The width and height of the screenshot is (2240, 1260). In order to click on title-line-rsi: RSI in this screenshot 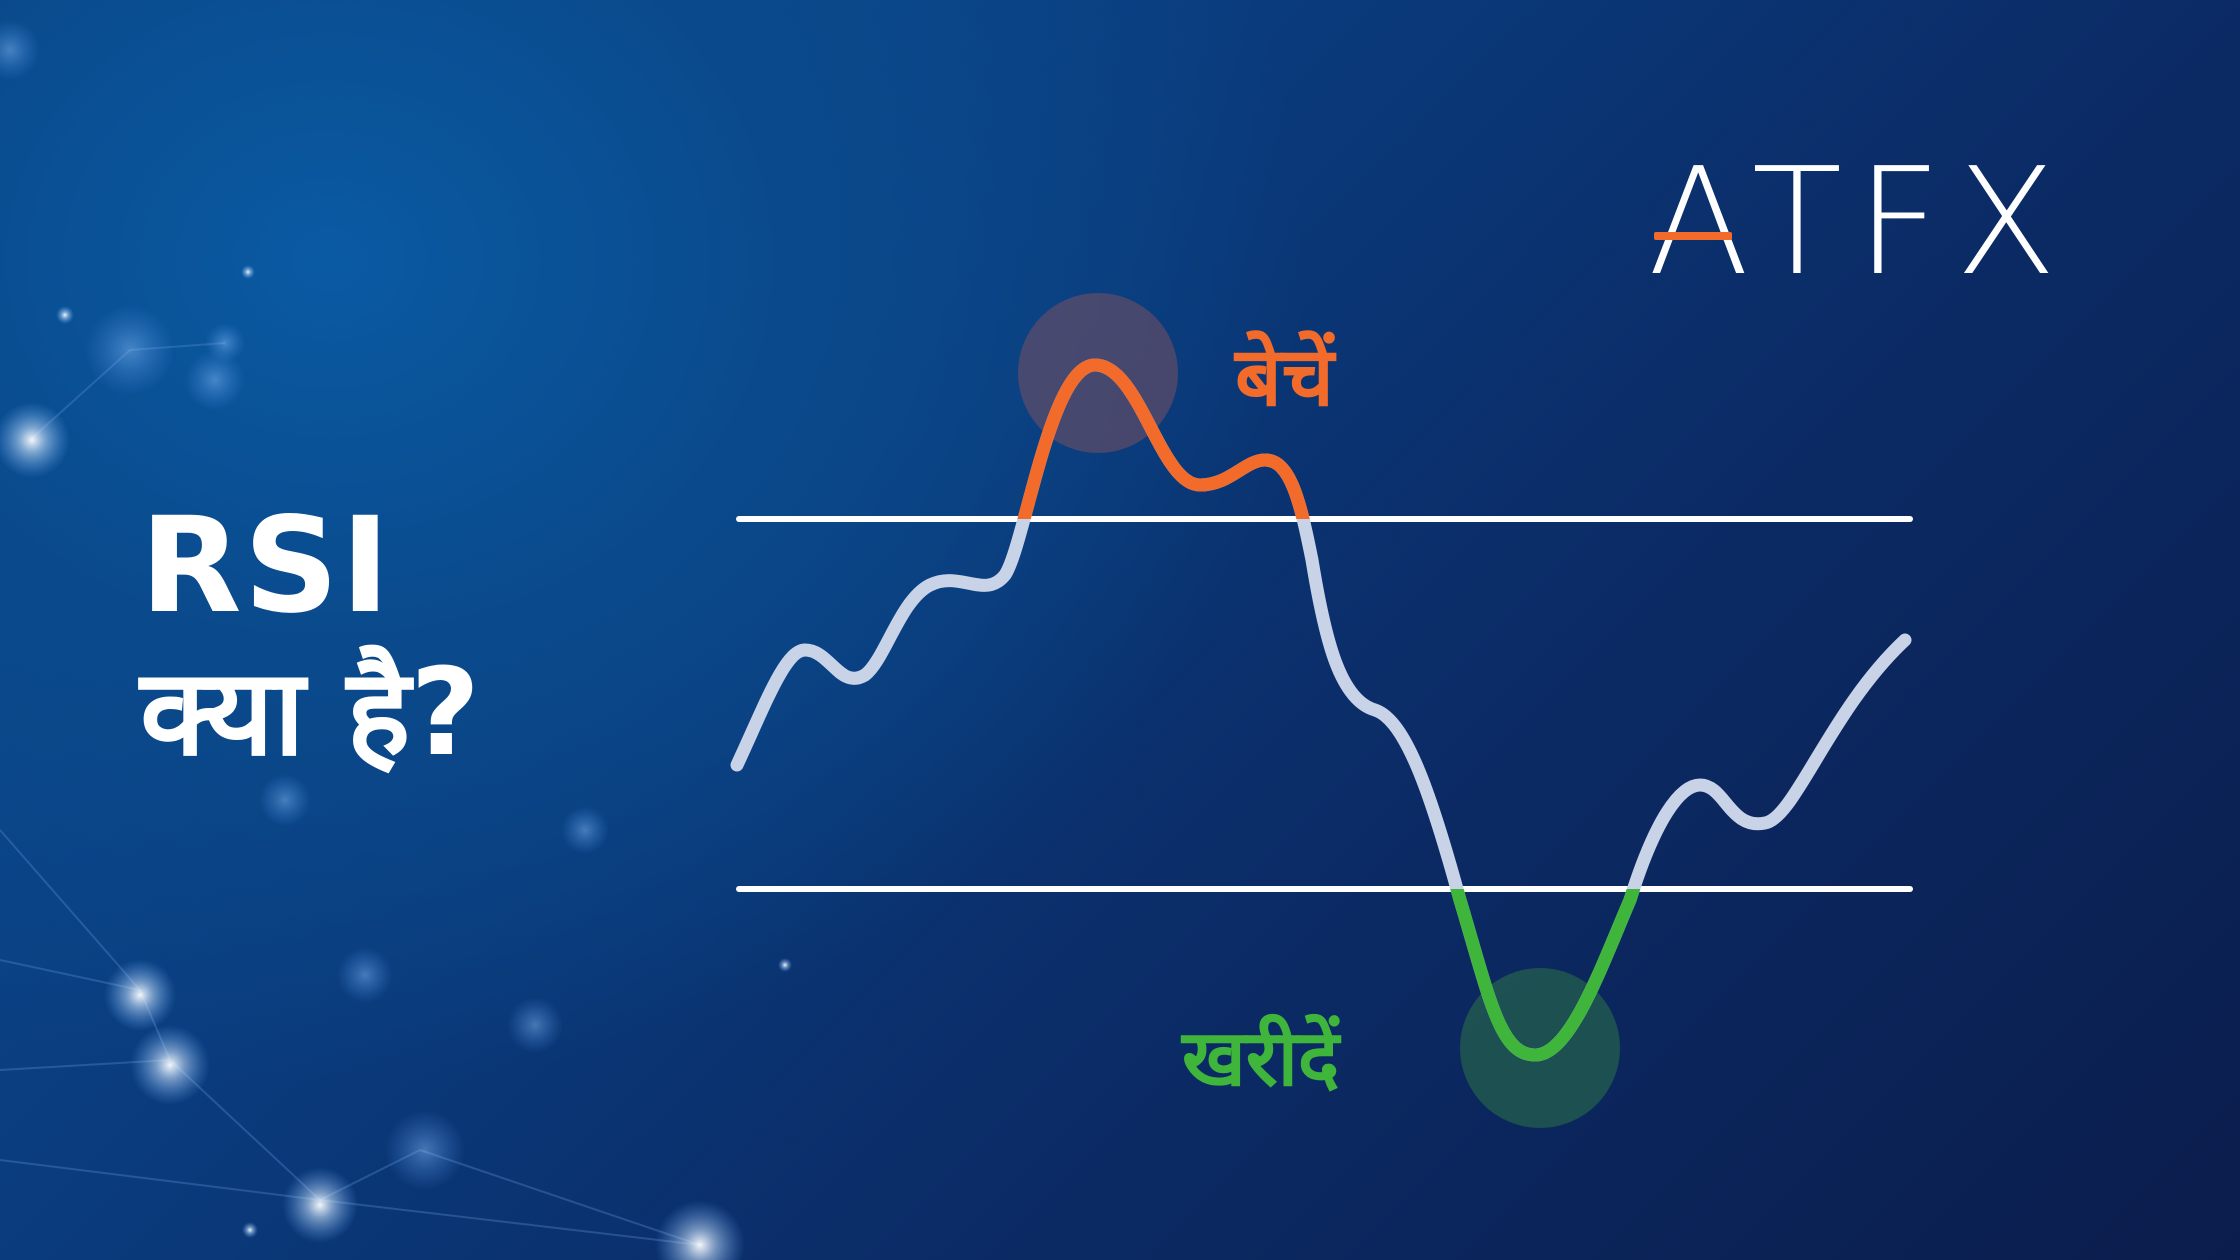, I will do `click(266, 566)`.